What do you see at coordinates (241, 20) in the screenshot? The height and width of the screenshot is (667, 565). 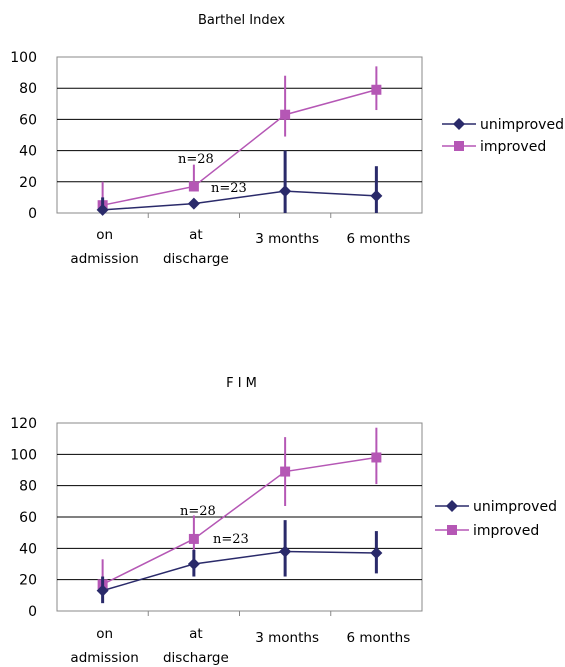 I see `chart-title: Barthel Index` at bounding box center [241, 20].